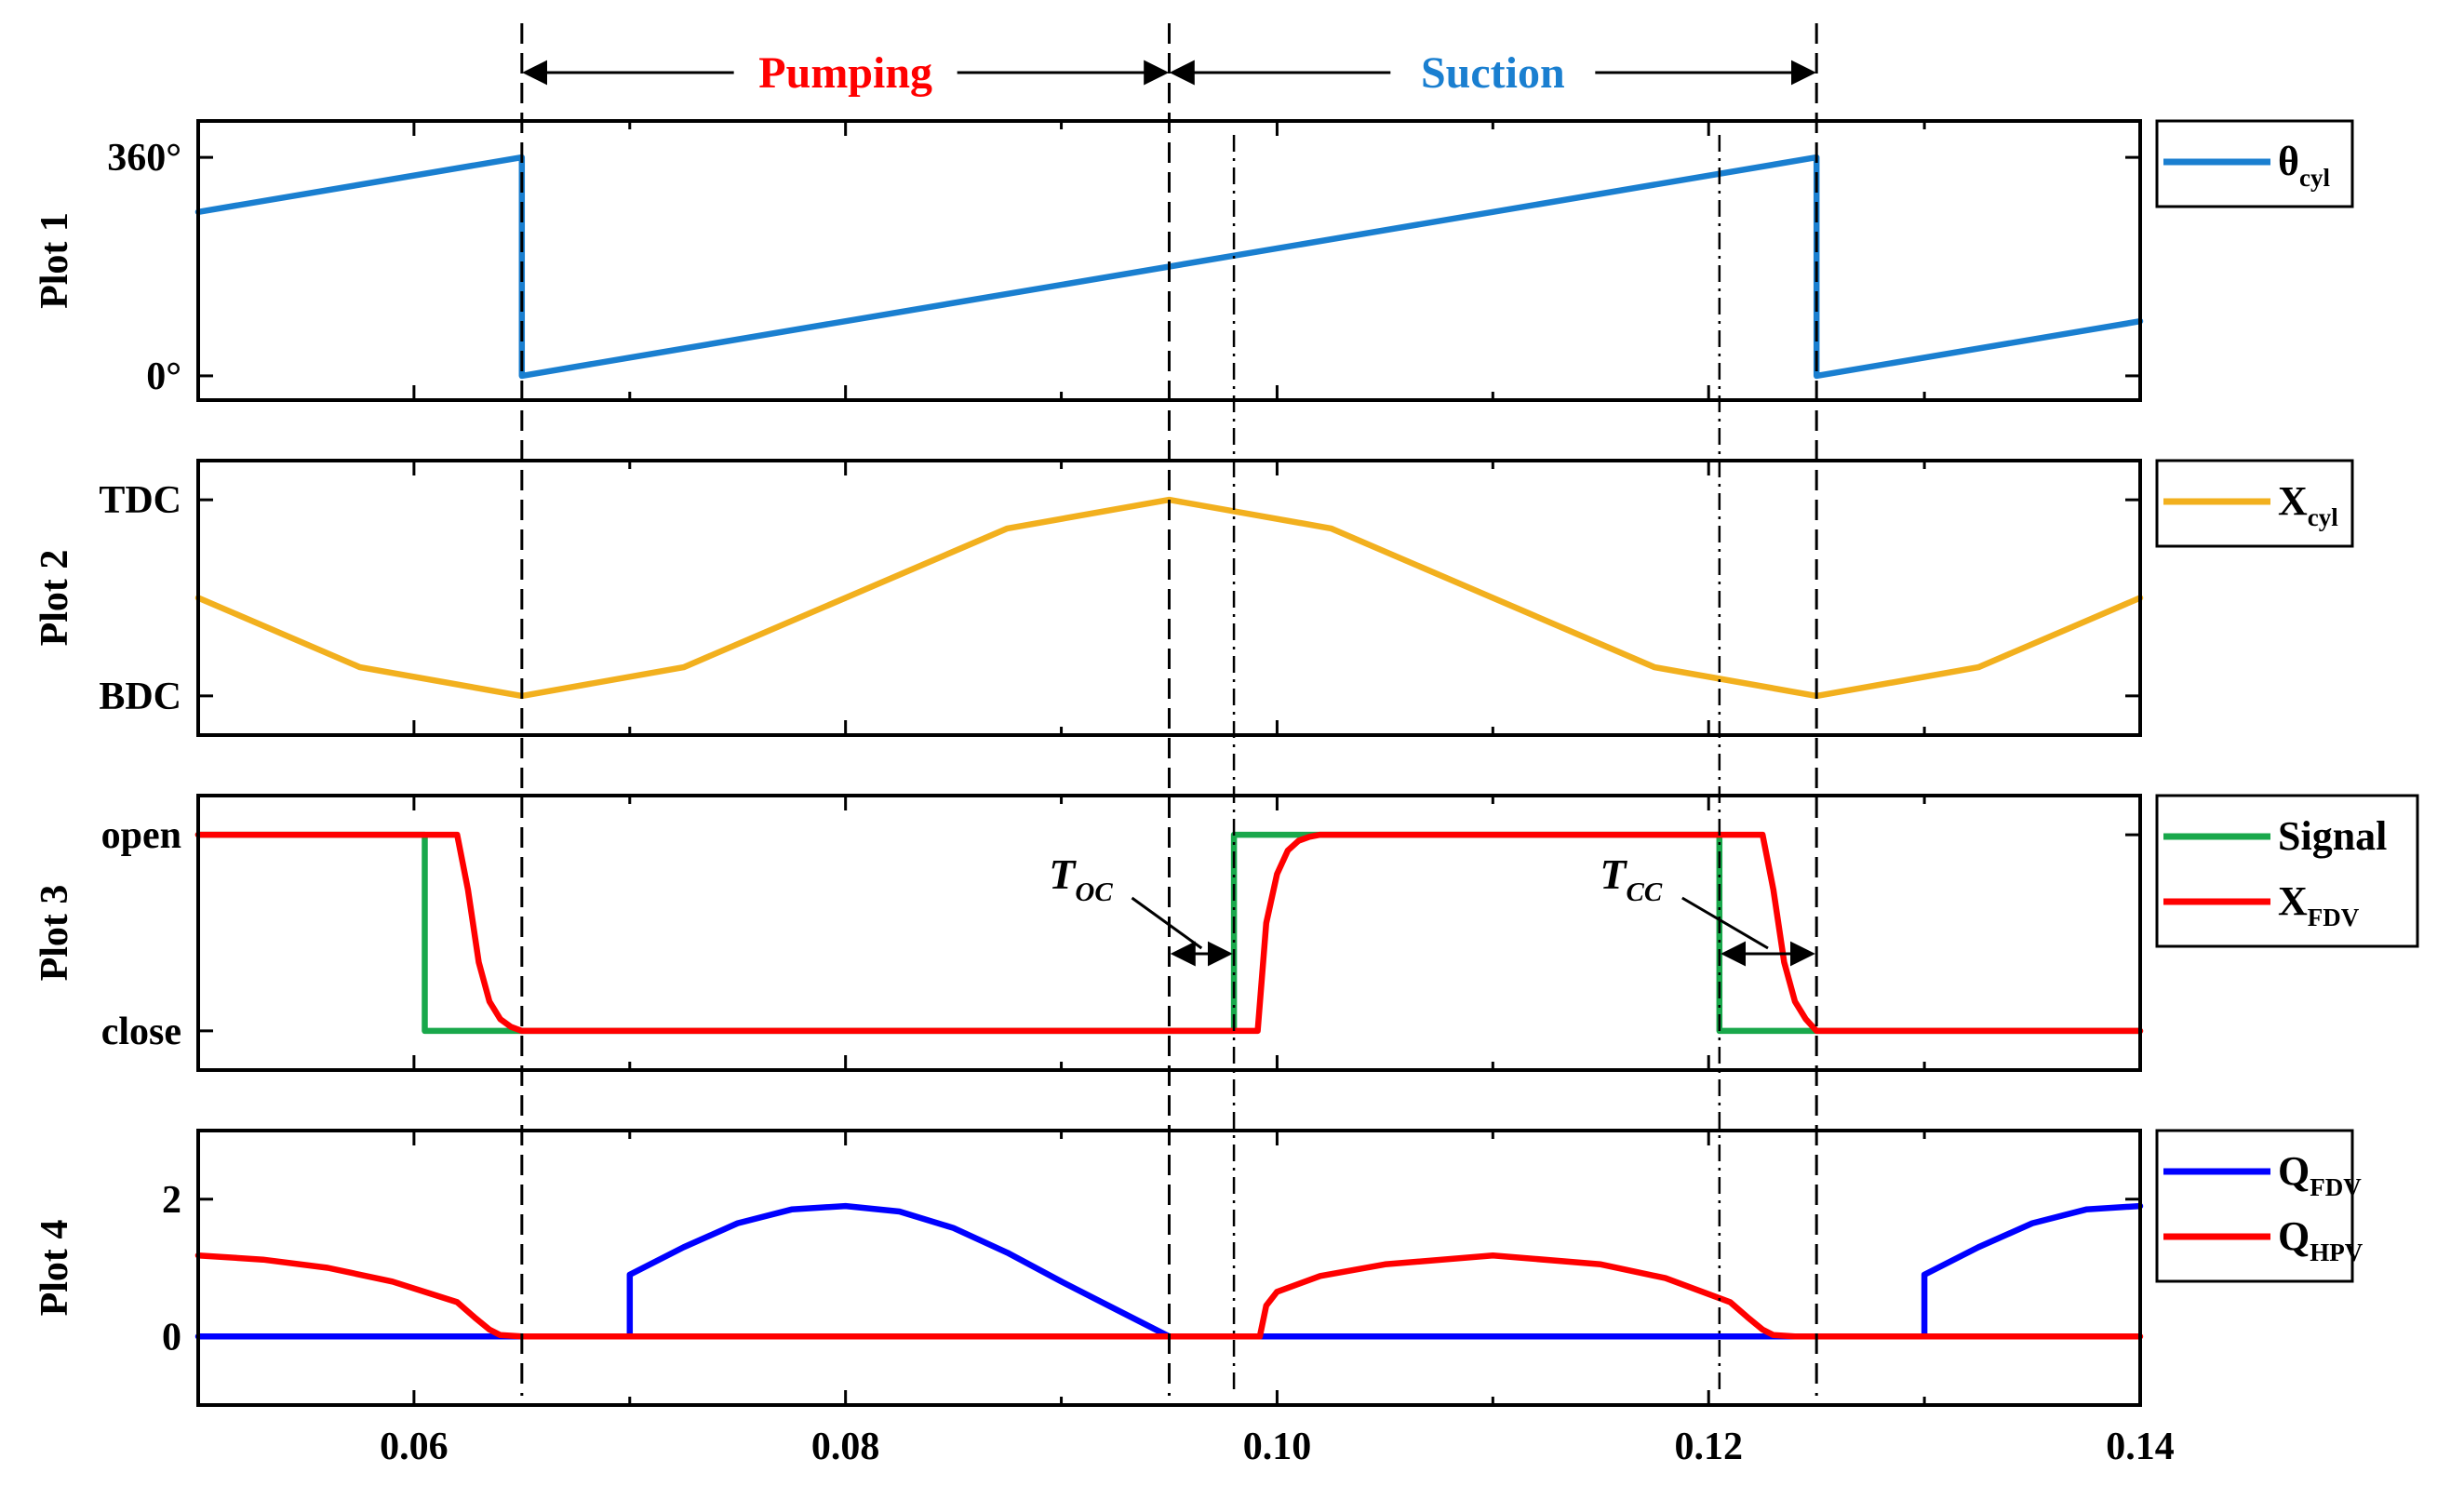 Image resolution: width=2464 pixels, height=1486 pixels. Describe the element at coordinates (2254, 163) in the screenshot. I see `legend: θcyl` at that location.